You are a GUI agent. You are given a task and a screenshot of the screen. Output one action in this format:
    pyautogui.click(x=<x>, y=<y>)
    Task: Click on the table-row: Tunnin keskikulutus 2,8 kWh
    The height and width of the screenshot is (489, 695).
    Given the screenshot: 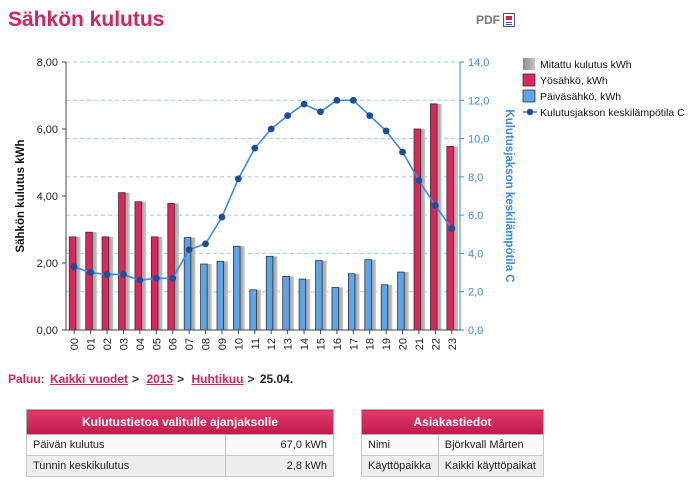 What is the action you would take?
    pyautogui.click(x=180, y=466)
    